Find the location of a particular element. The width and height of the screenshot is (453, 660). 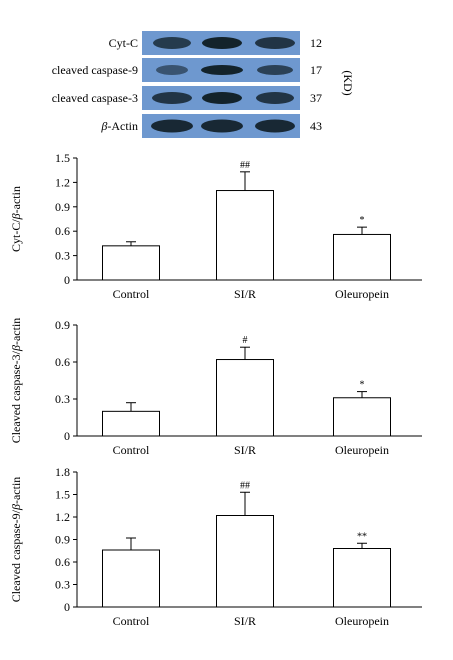

blot-size-label: 43 is located at coordinates (316, 126).